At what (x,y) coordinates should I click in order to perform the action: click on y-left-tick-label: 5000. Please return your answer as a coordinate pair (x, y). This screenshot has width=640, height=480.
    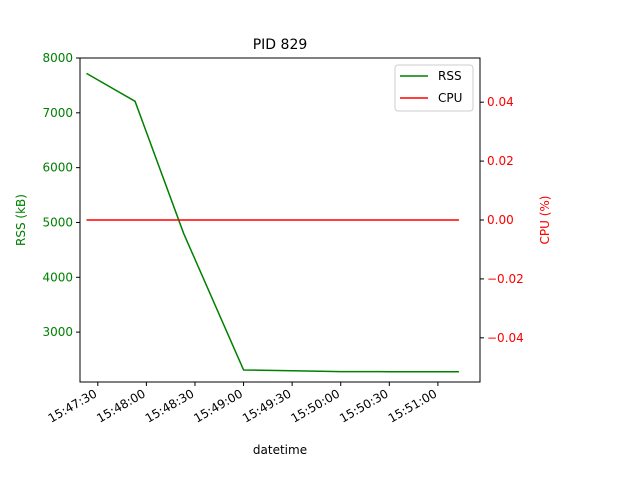
    Looking at the image, I should click on (57, 222).